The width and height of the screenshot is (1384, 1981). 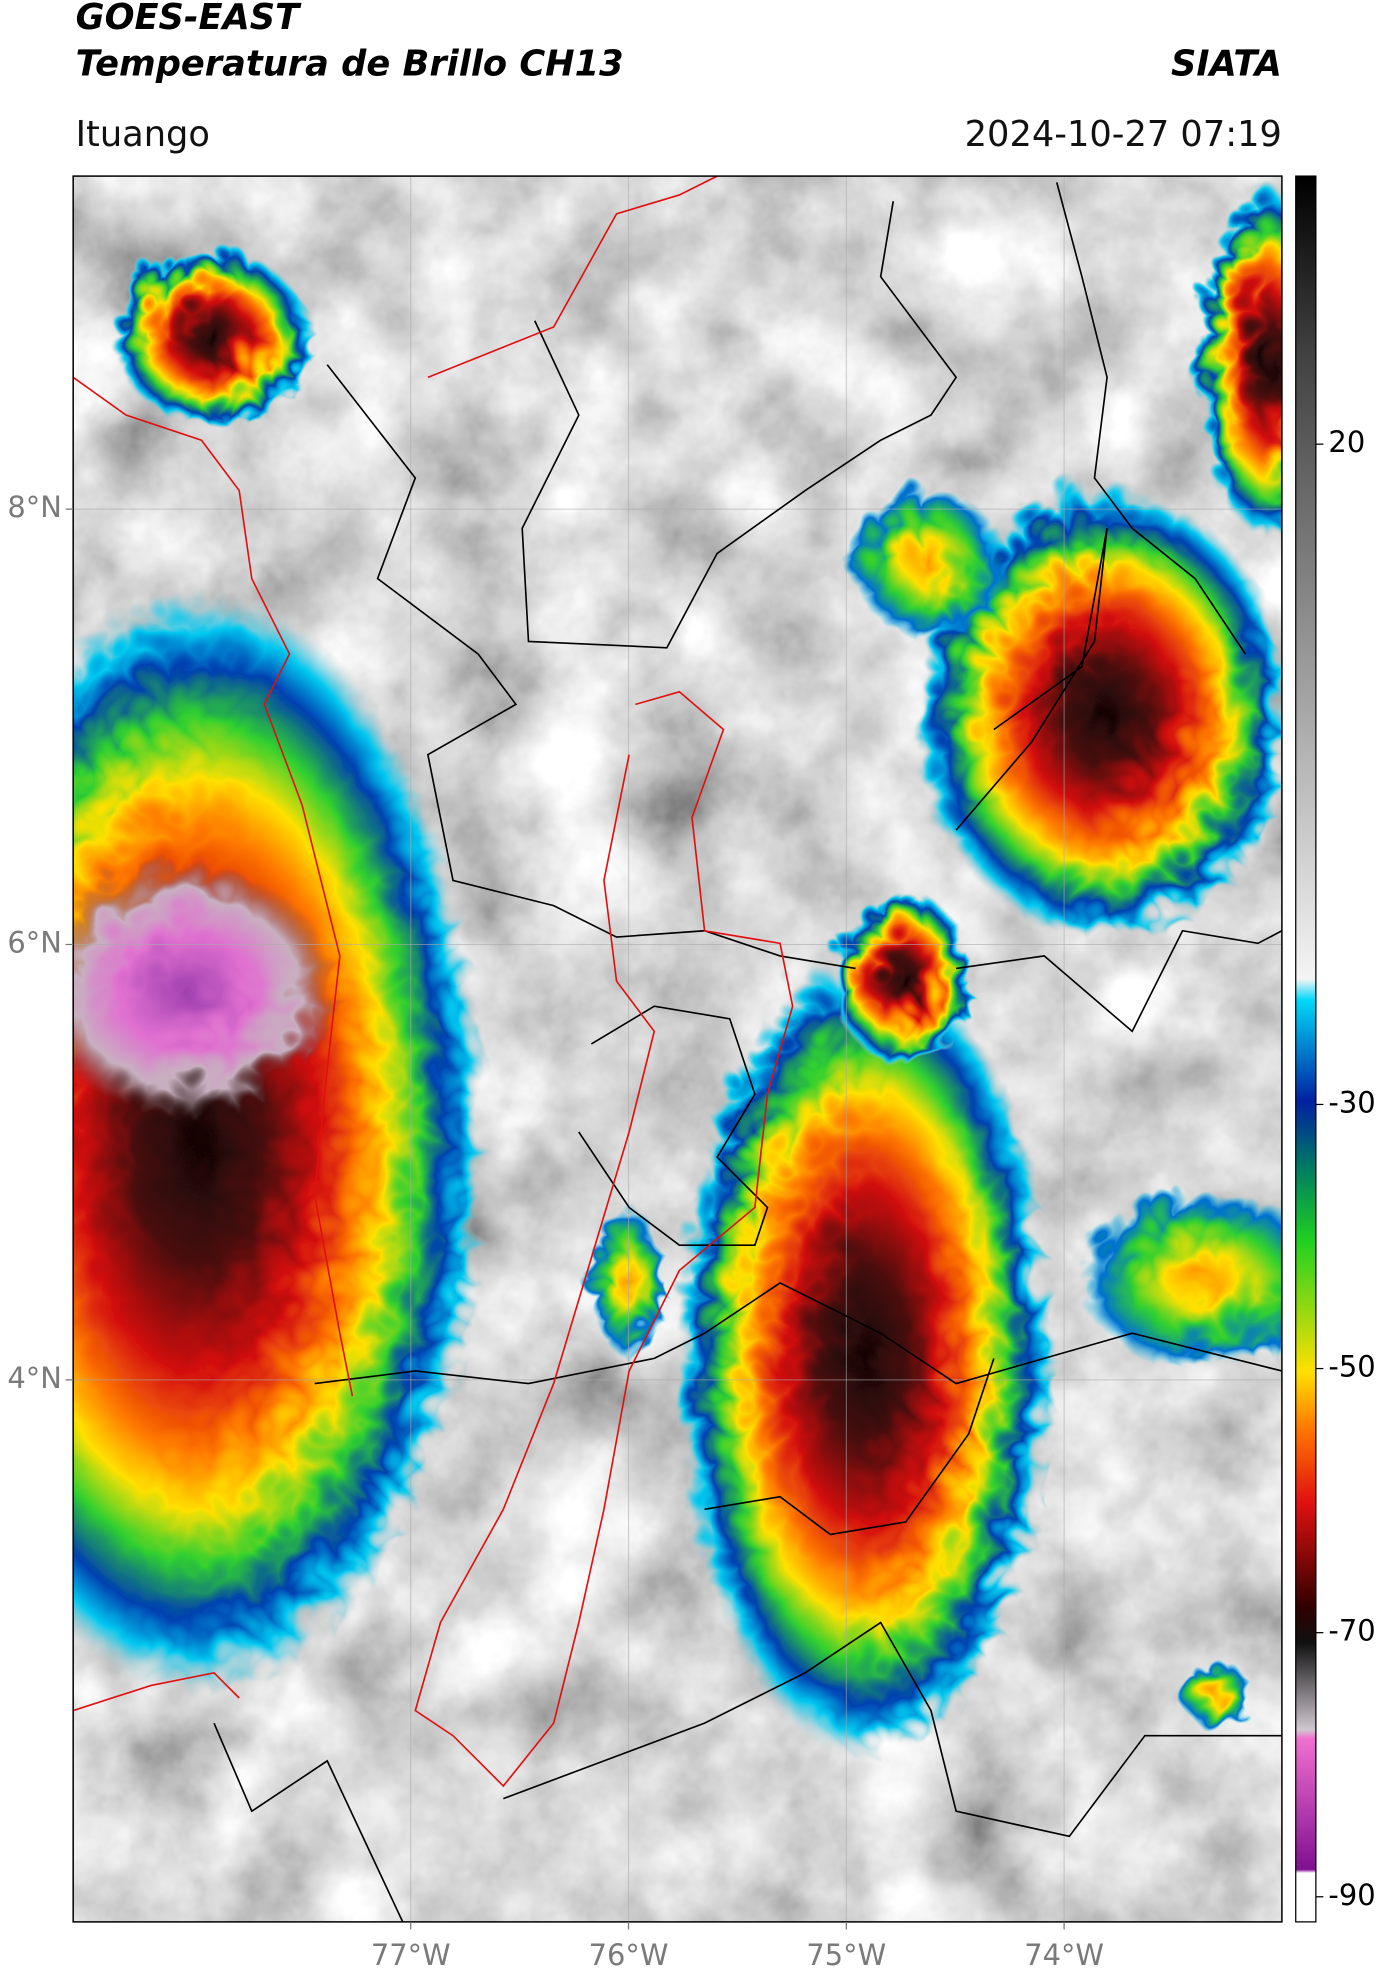 What do you see at coordinates (34, 943) in the screenshot?
I see `y-tick-label: 6°N` at bounding box center [34, 943].